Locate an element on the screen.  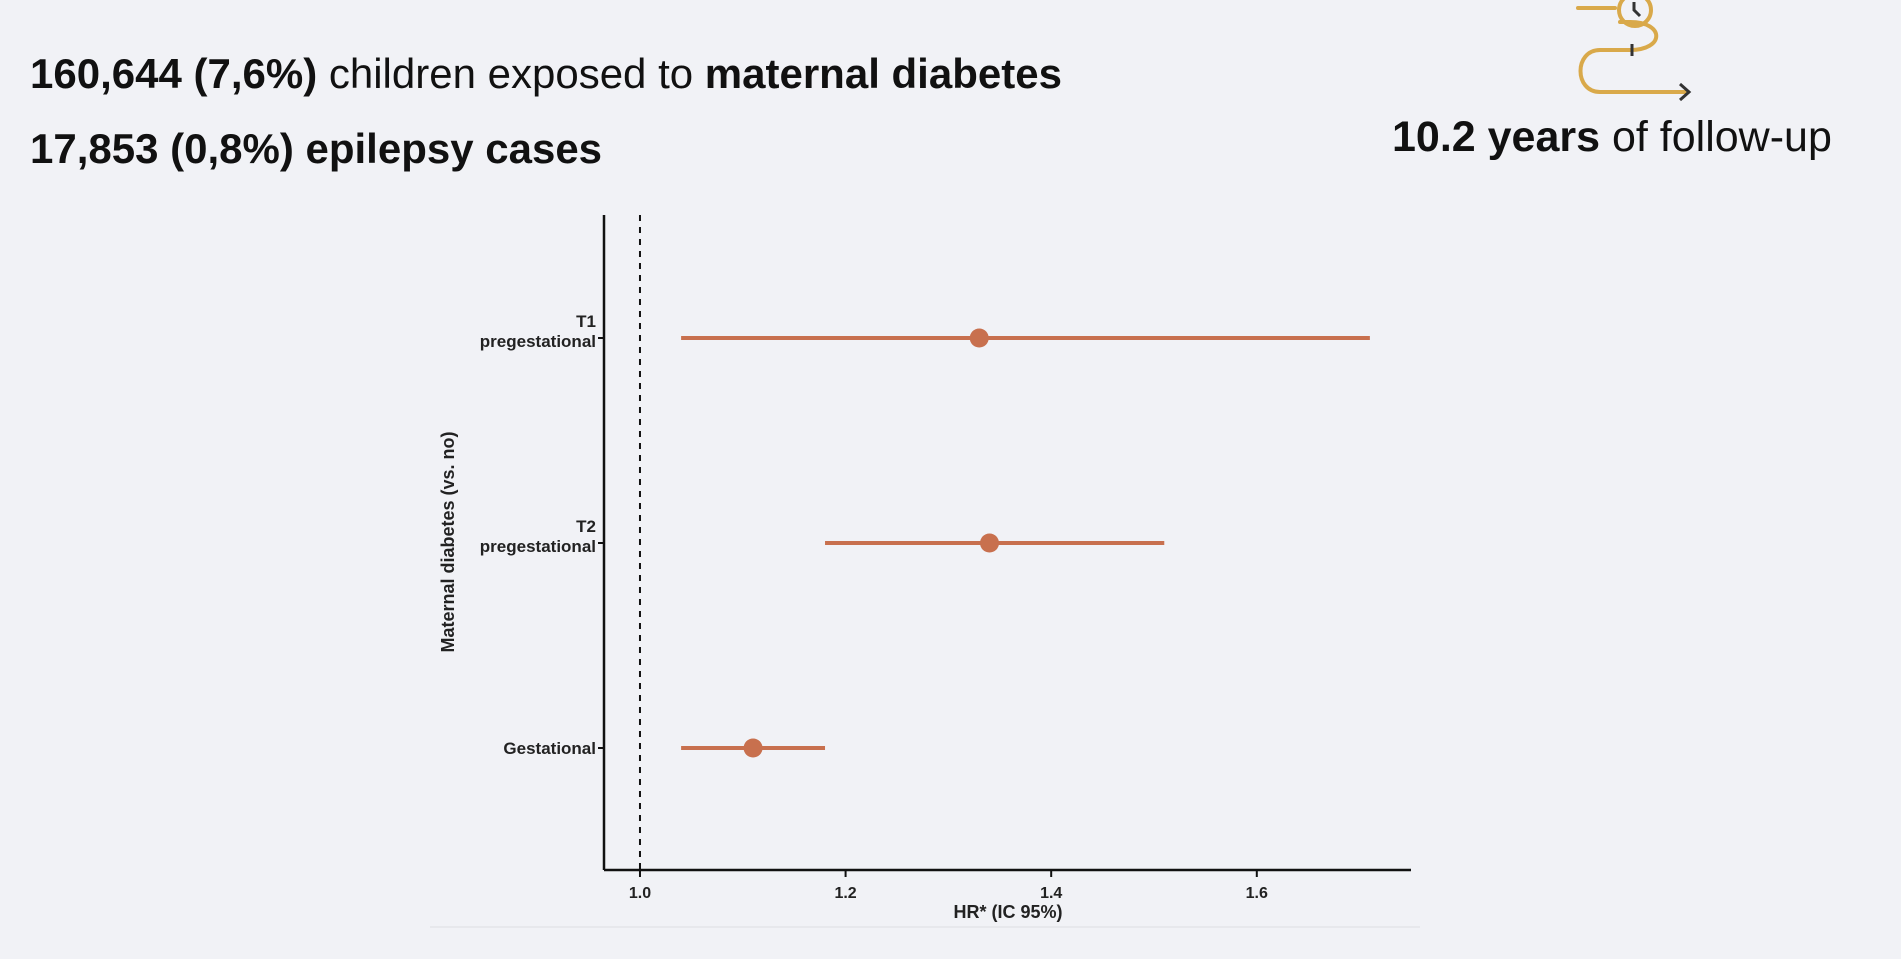
followup-text: 10.2 years of follow-up is located at coordinates (1612, 137).